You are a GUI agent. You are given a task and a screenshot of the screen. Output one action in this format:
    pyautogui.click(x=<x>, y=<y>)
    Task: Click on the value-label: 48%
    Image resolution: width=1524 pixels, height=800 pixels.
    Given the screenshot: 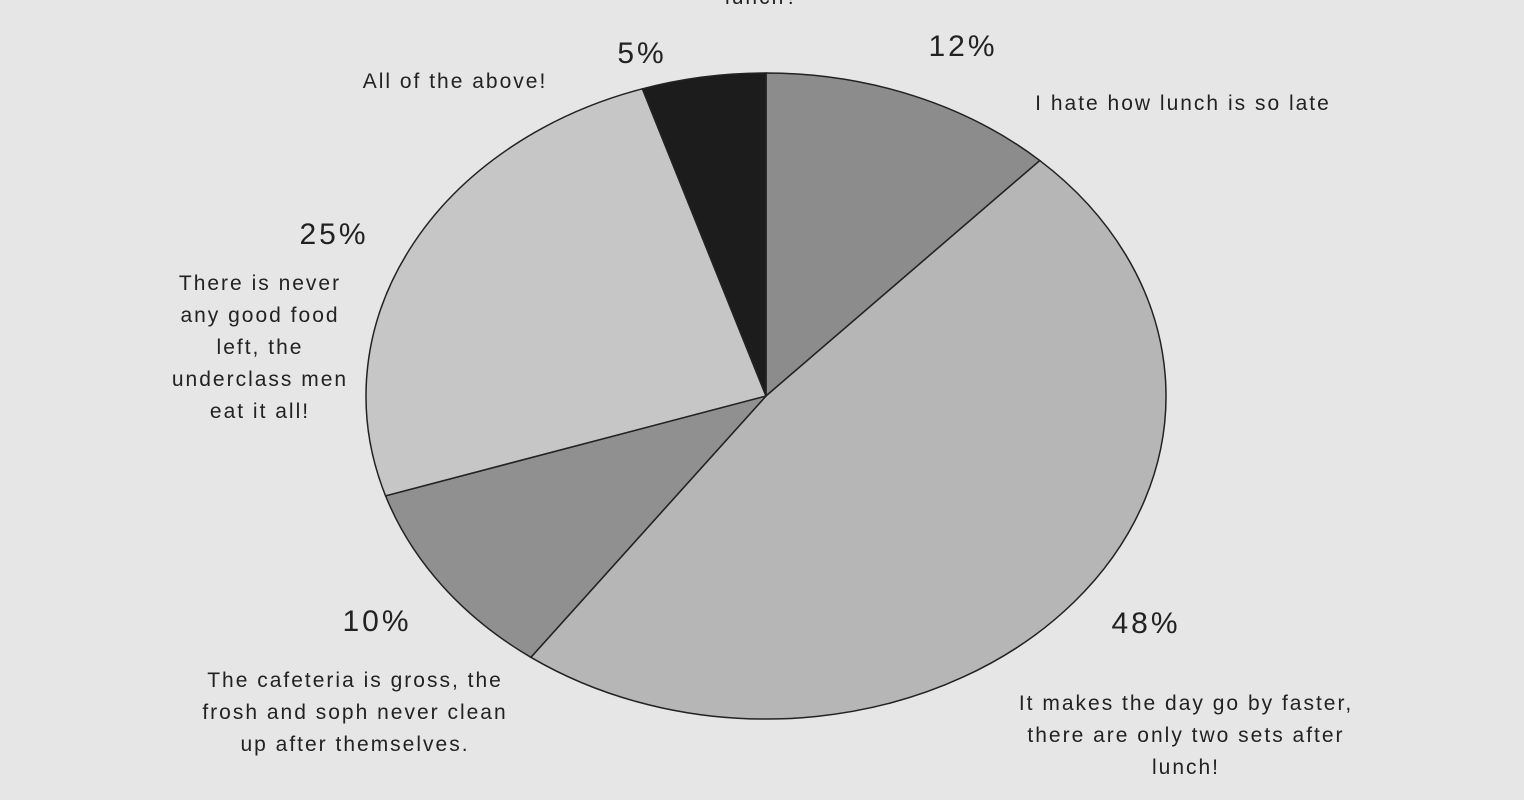 What is the action you would take?
    pyautogui.click(x=1146, y=623)
    